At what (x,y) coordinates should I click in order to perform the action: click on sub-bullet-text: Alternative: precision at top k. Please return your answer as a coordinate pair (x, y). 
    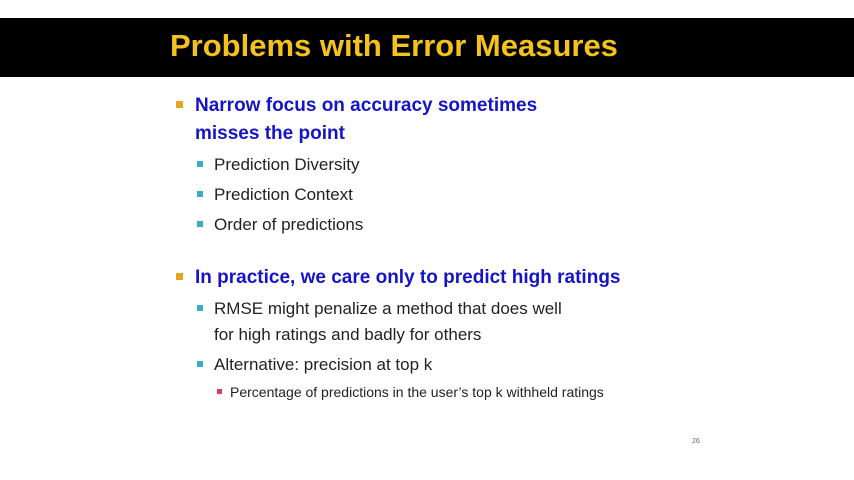
    Looking at the image, I should click on (323, 364).